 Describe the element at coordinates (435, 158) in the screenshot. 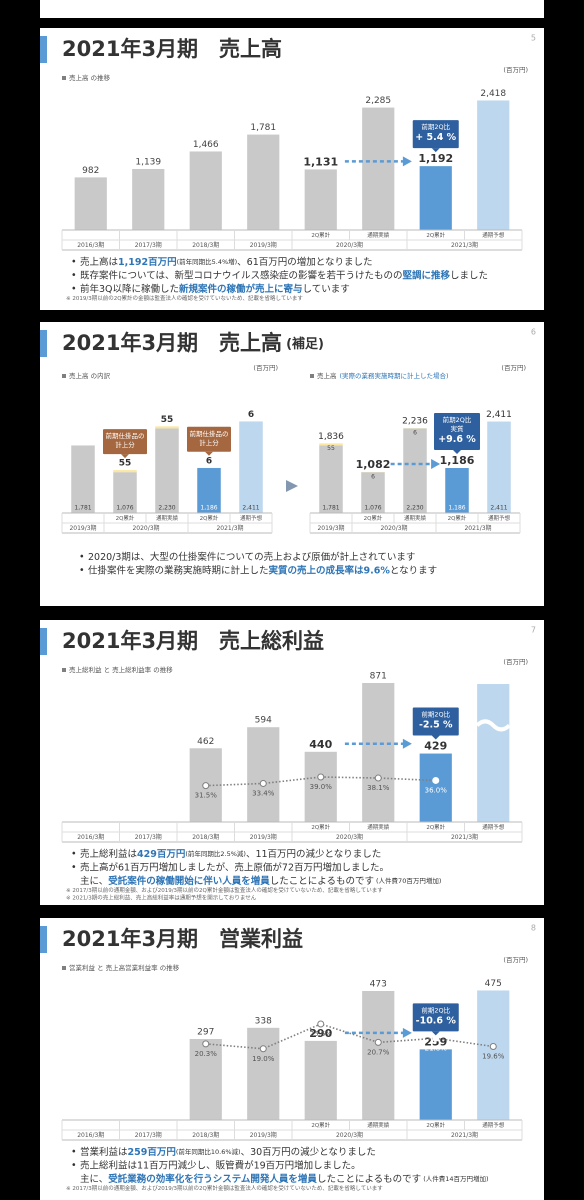

I see `value-label: 1,192` at that location.